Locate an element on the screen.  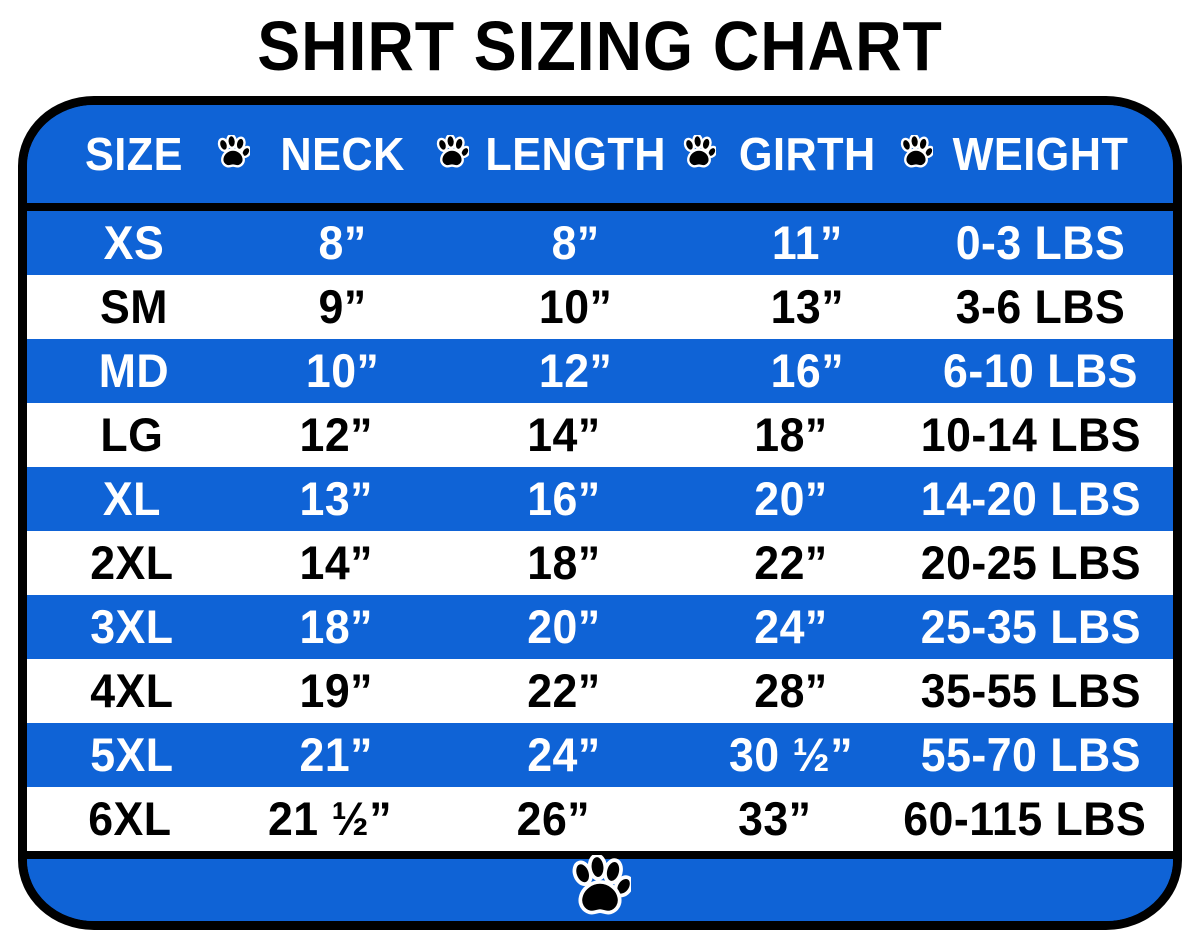
cell-size: 4XL is located at coordinates (132, 690).